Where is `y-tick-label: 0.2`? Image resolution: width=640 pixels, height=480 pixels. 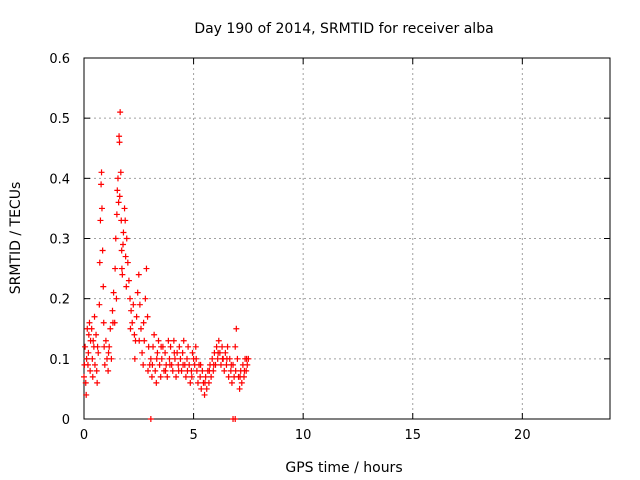
y-tick-label: 0.2 is located at coordinates (59, 300).